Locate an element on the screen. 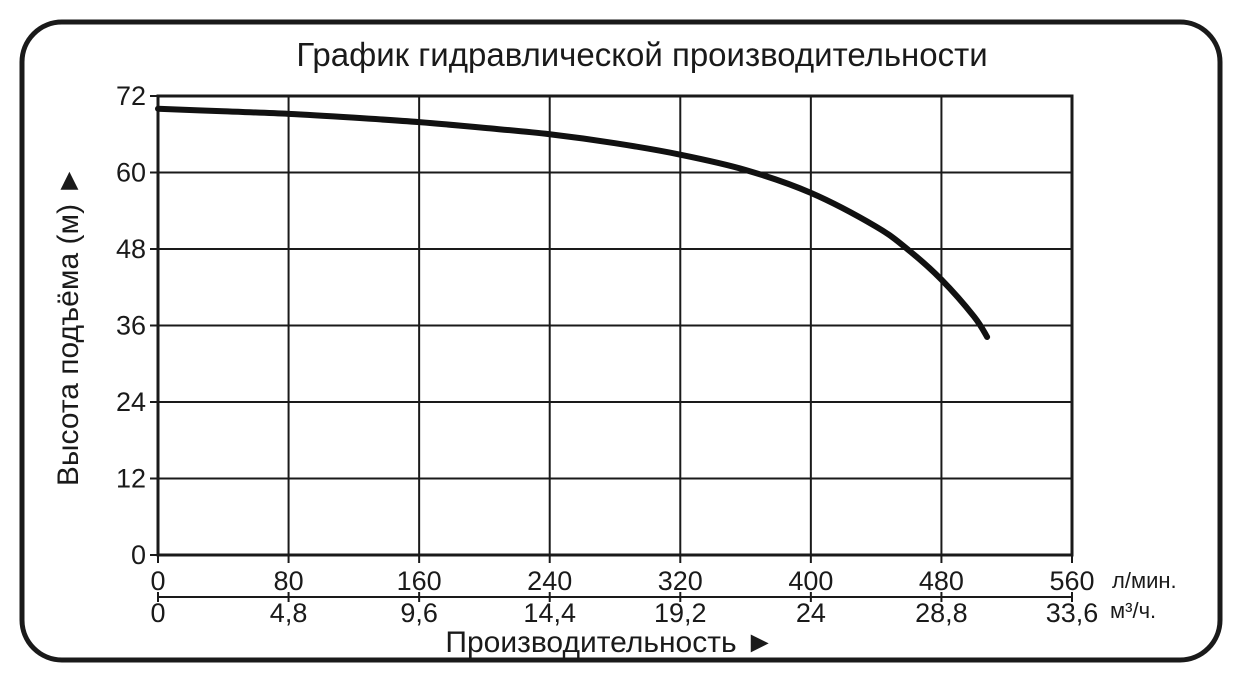 This screenshot has height=682, width=1242. y-tick-label: 24 is located at coordinates (131, 402).